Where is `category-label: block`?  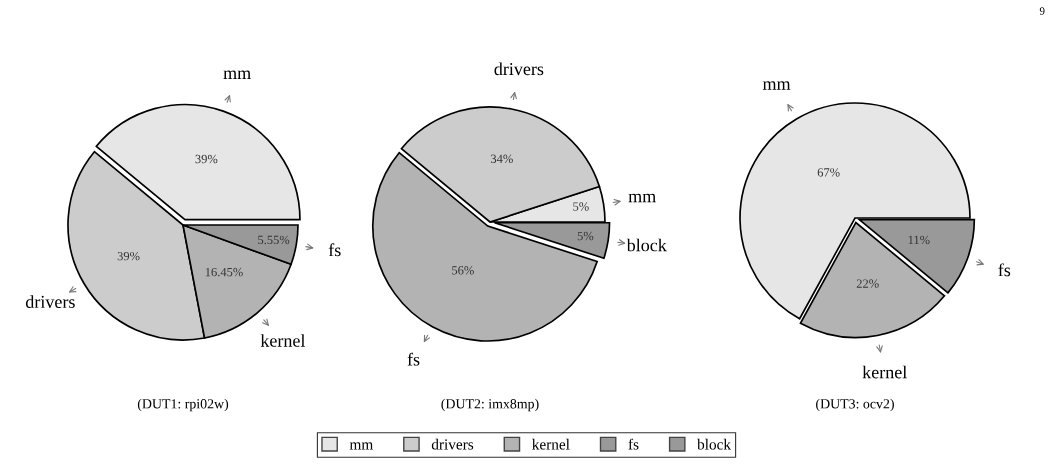 category-label: block is located at coordinates (714, 444).